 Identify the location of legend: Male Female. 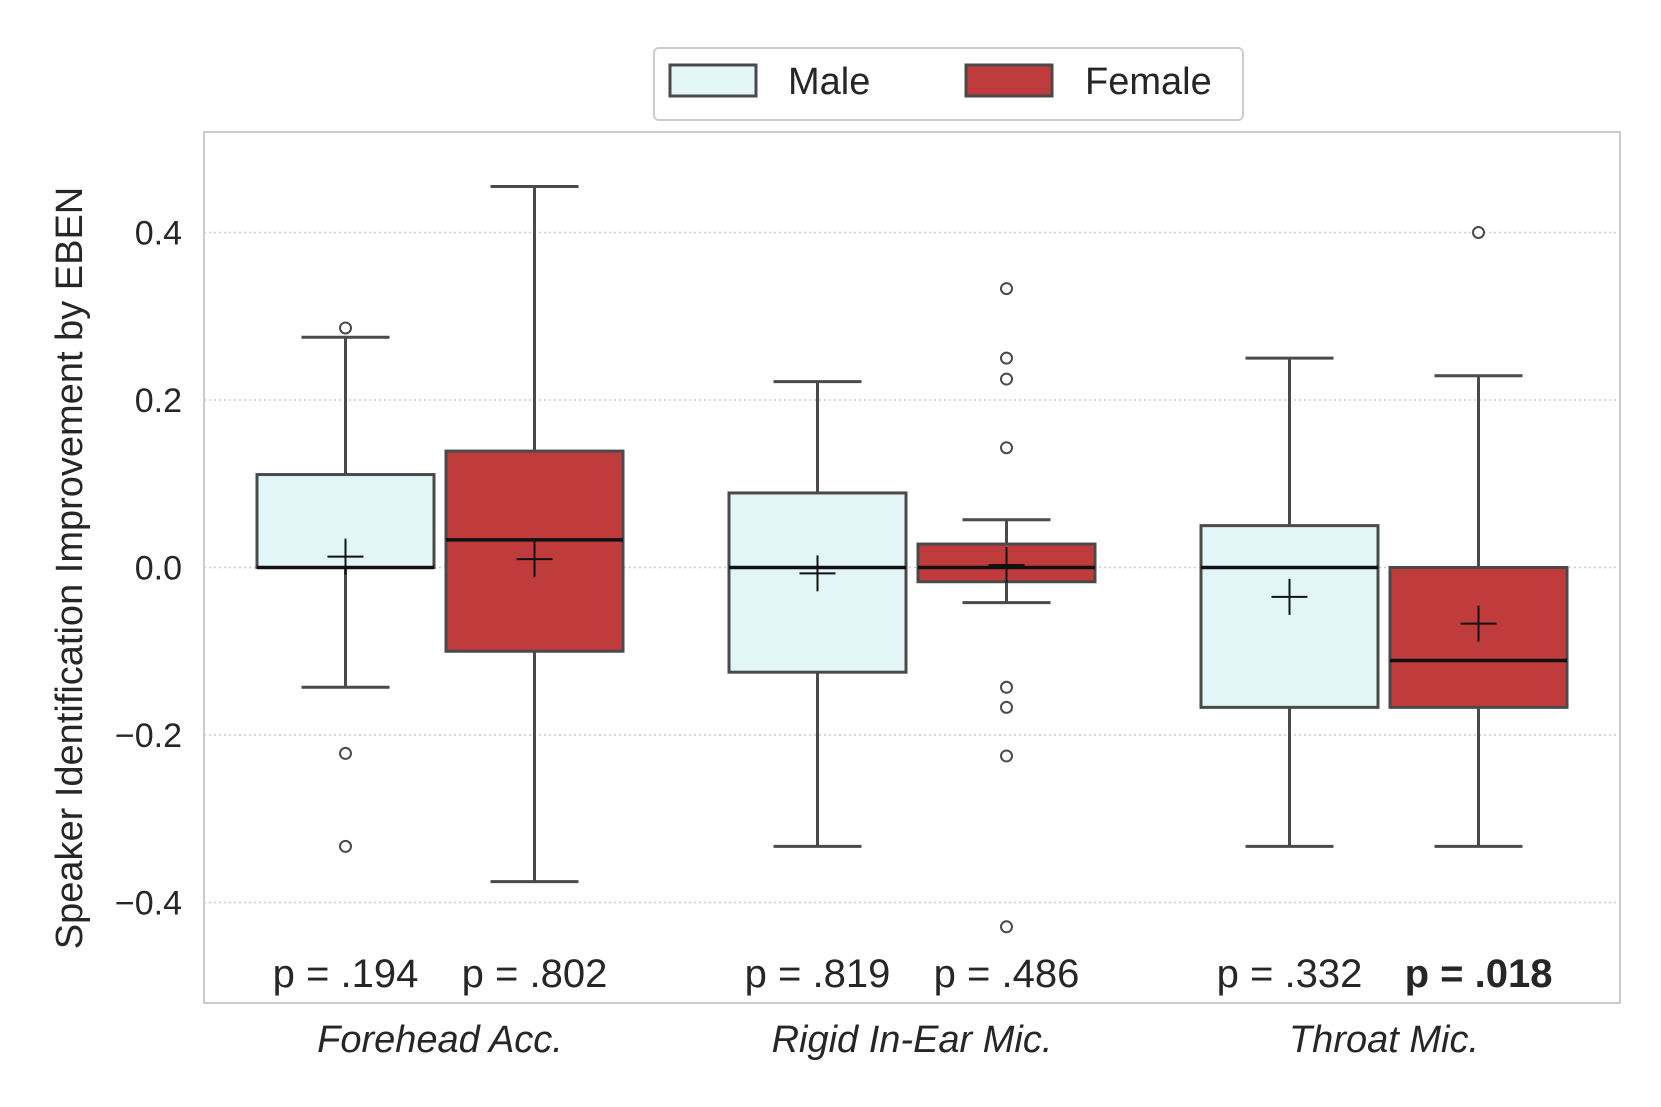
(948, 84).